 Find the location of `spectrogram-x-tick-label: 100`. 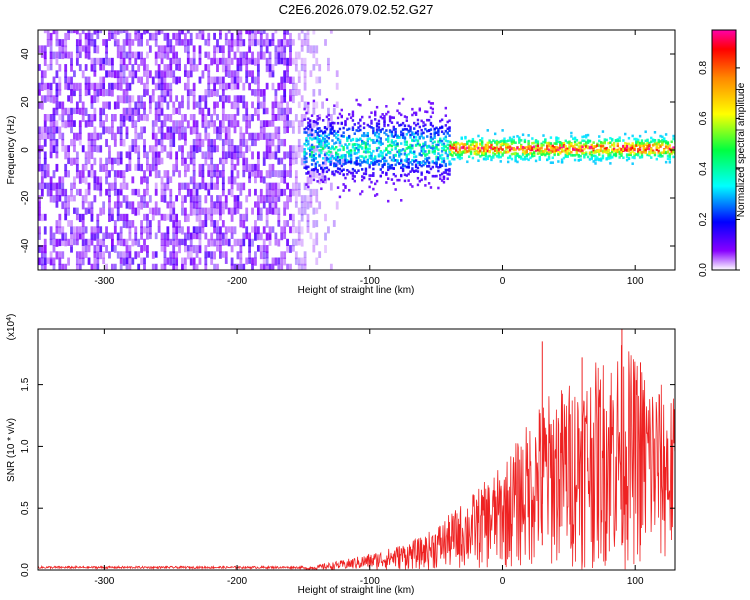

spectrogram-x-tick-label: 100 is located at coordinates (635, 281).